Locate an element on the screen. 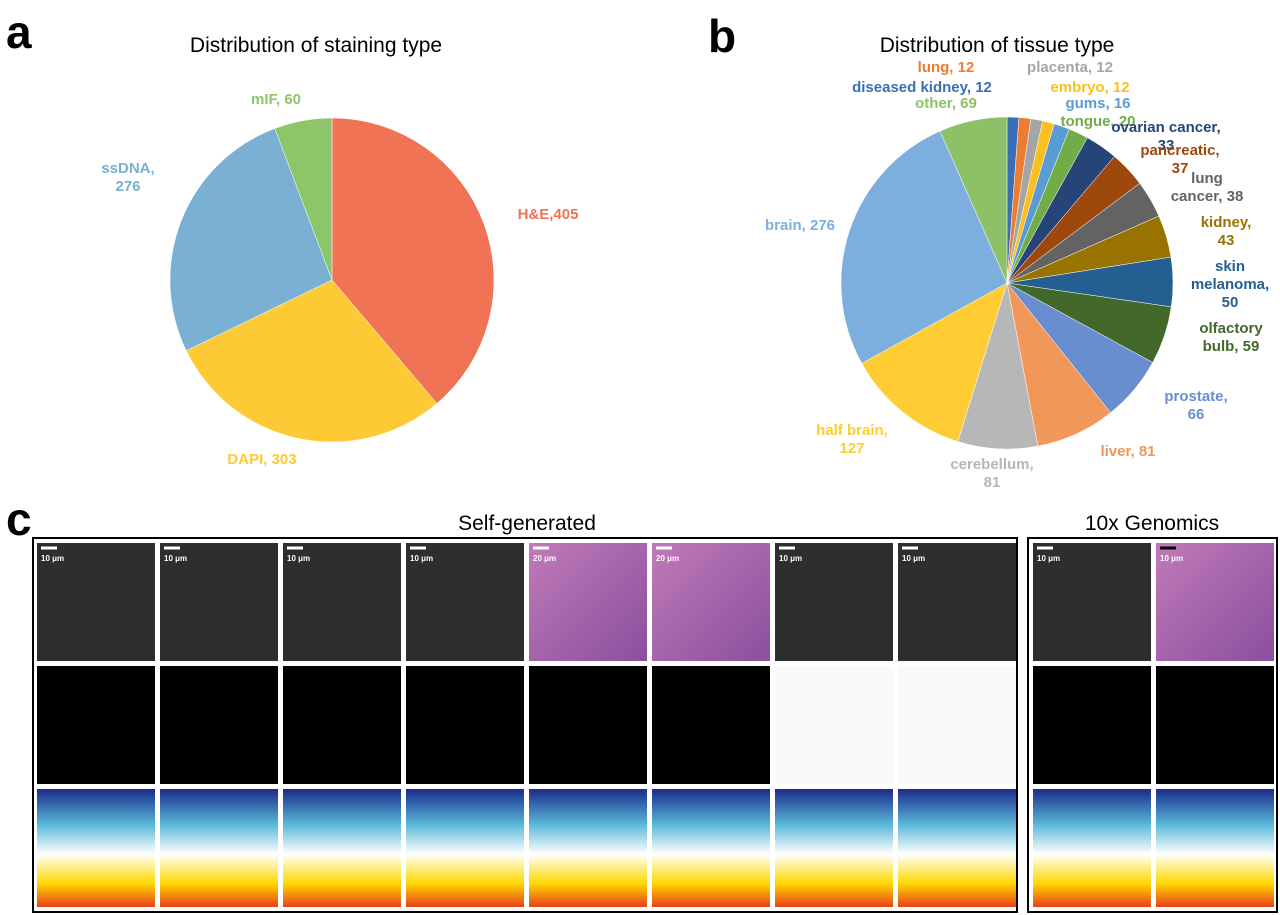  slice-label: DAPI, 303 is located at coordinates (262, 459).